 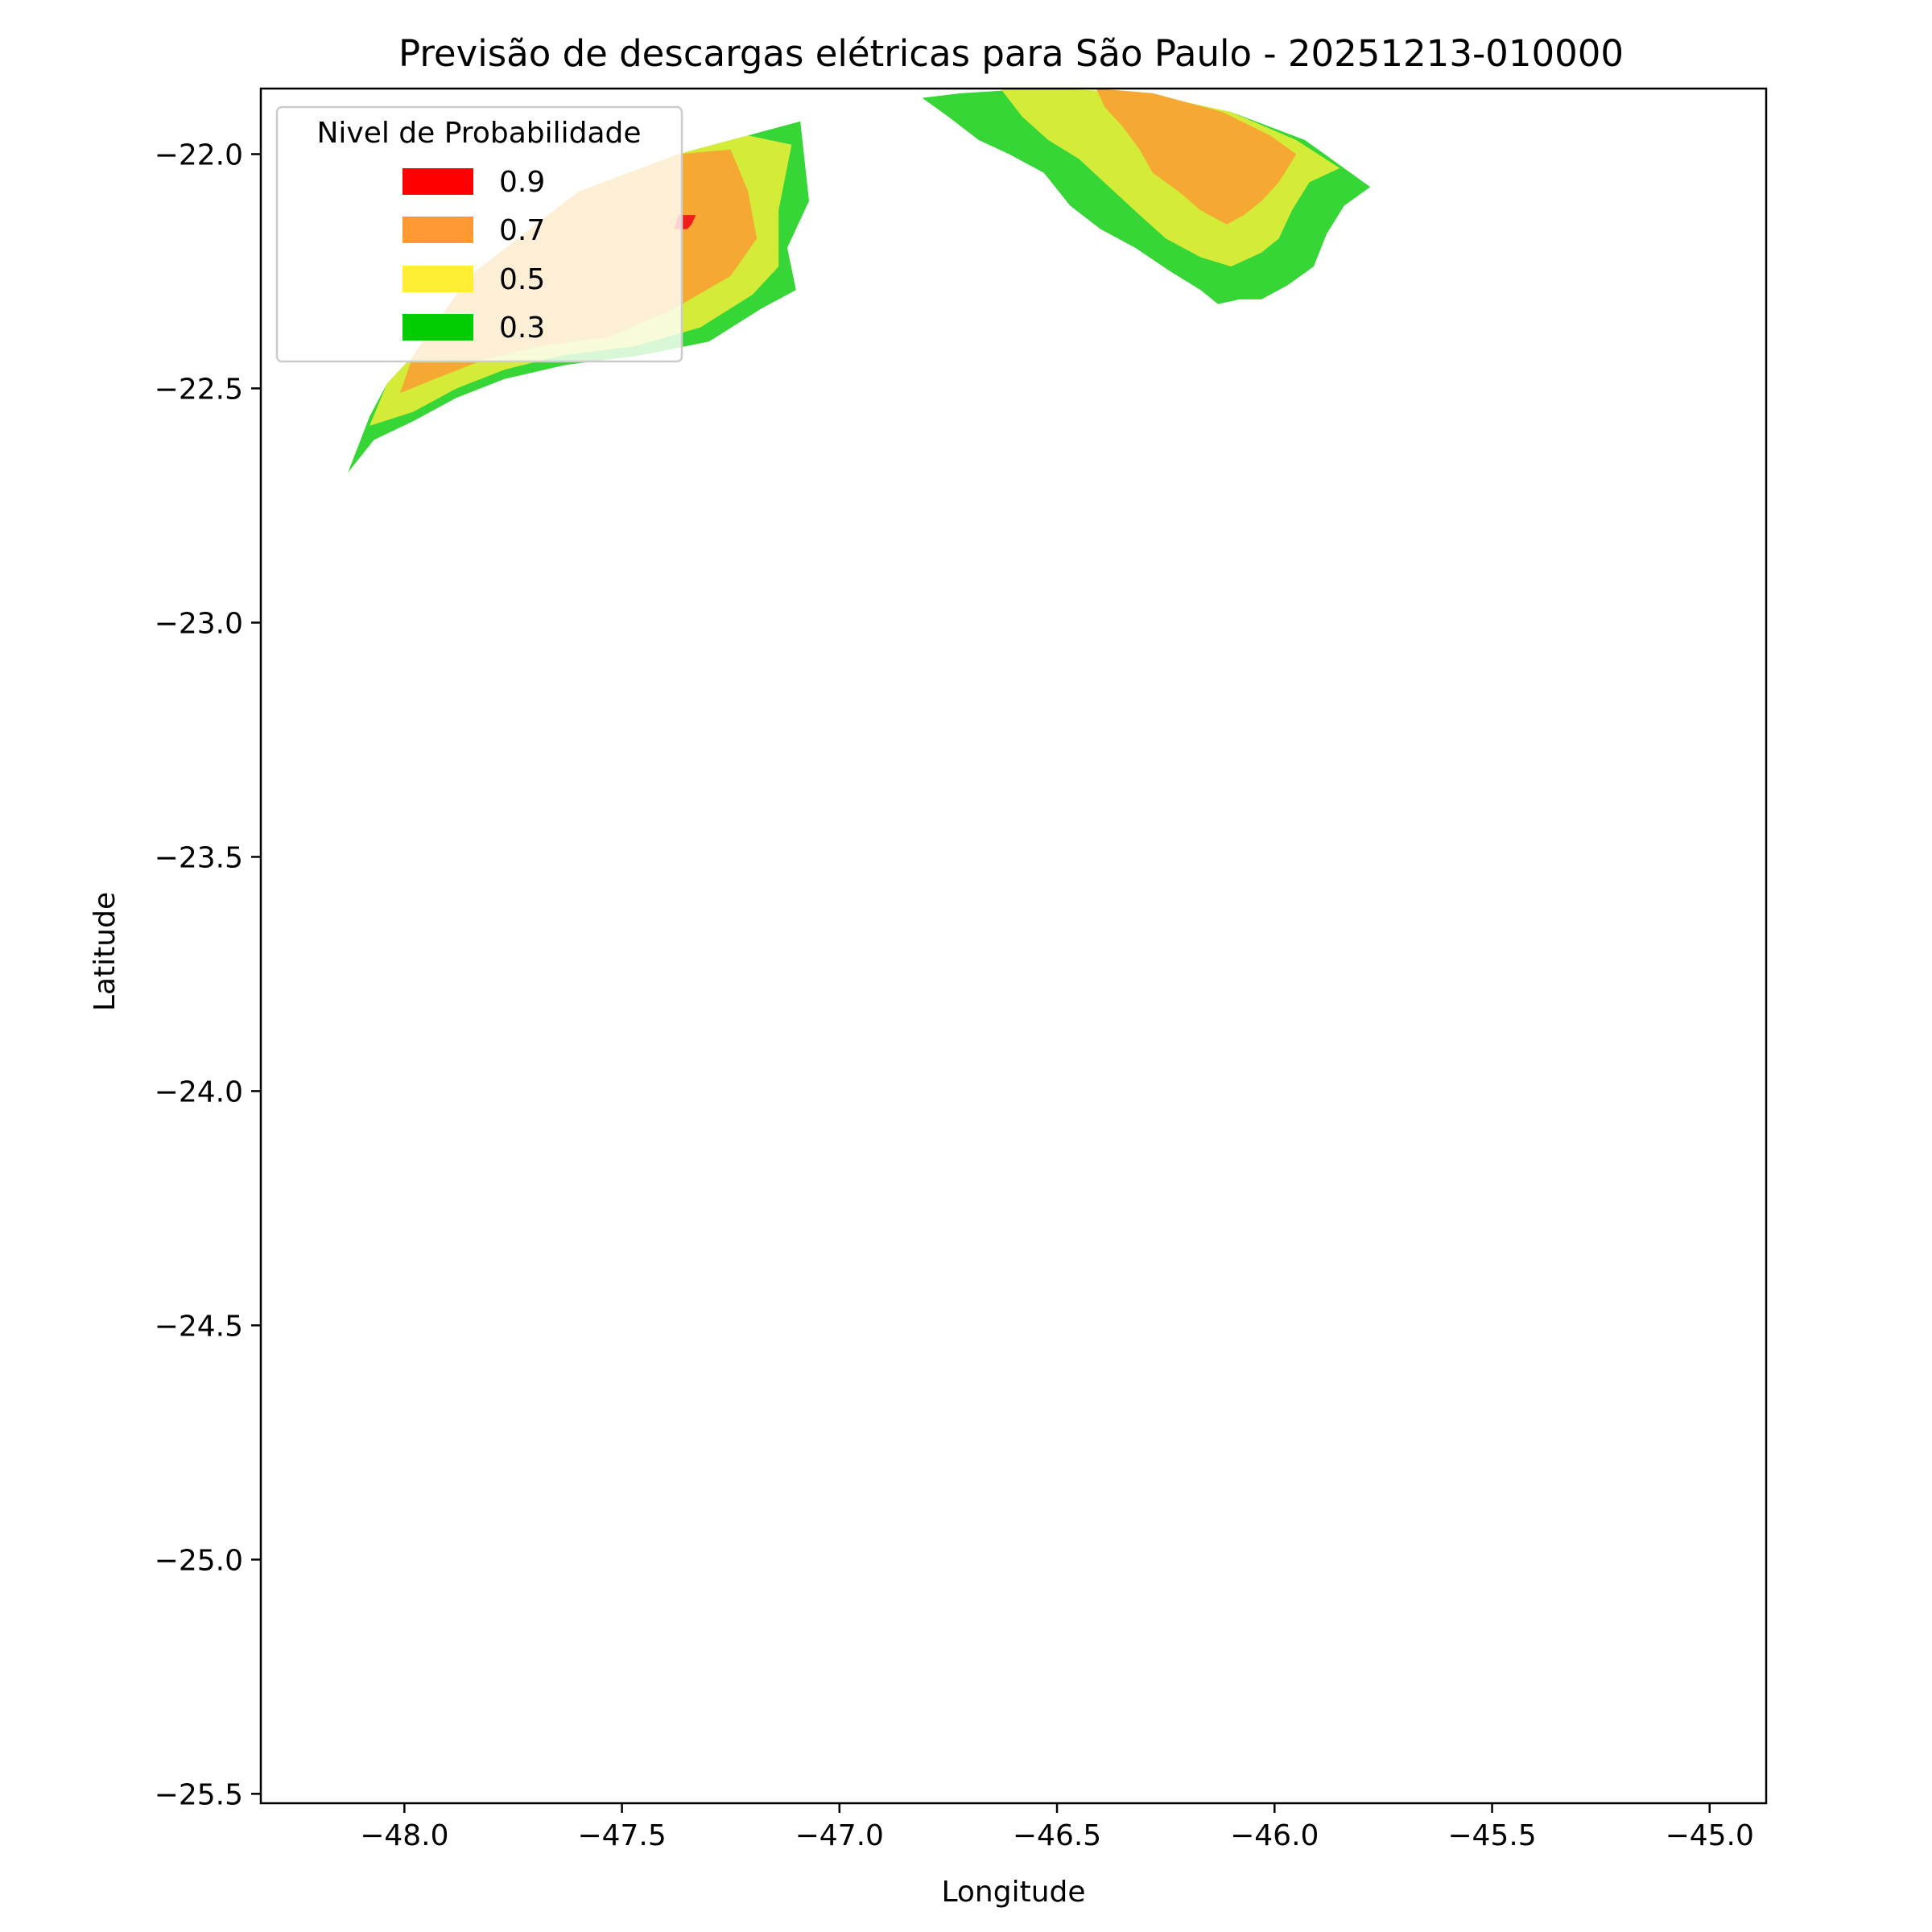 What do you see at coordinates (522, 182) in the screenshot?
I see `legend-label-0.9: 0.9` at bounding box center [522, 182].